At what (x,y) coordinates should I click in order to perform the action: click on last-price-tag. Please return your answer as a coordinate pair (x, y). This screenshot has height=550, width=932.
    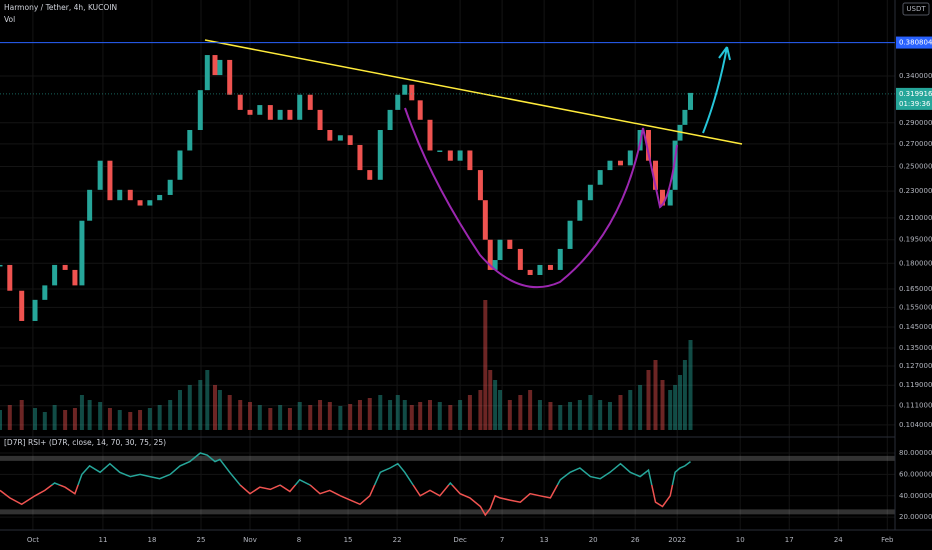
    Looking at the image, I should click on (914, 98).